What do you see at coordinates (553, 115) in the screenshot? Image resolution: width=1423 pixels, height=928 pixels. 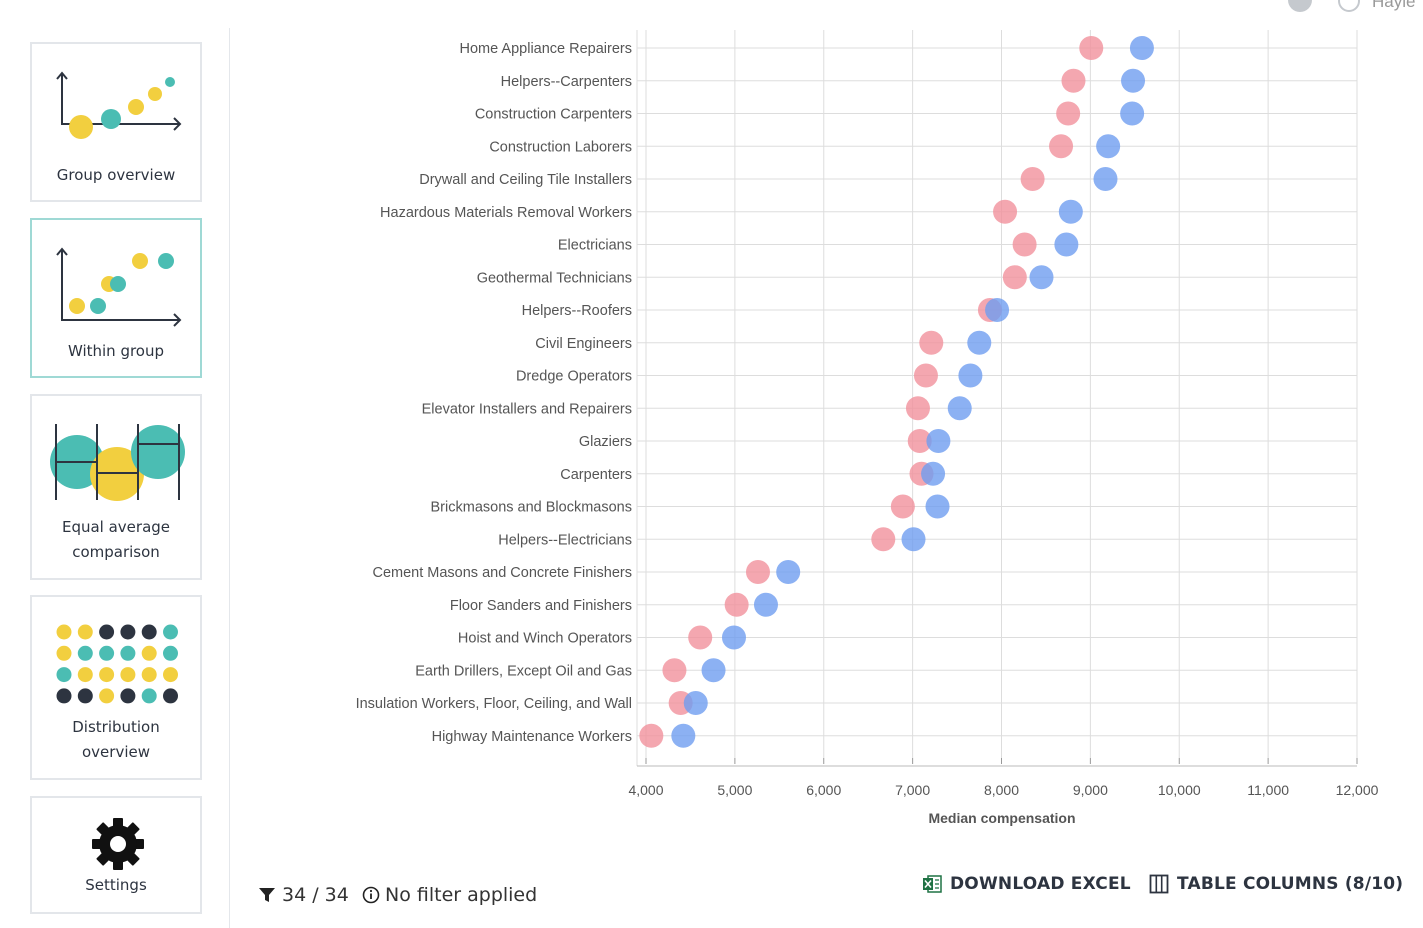 I see `category-label: Construction Carpenters` at bounding box center [553, 115].